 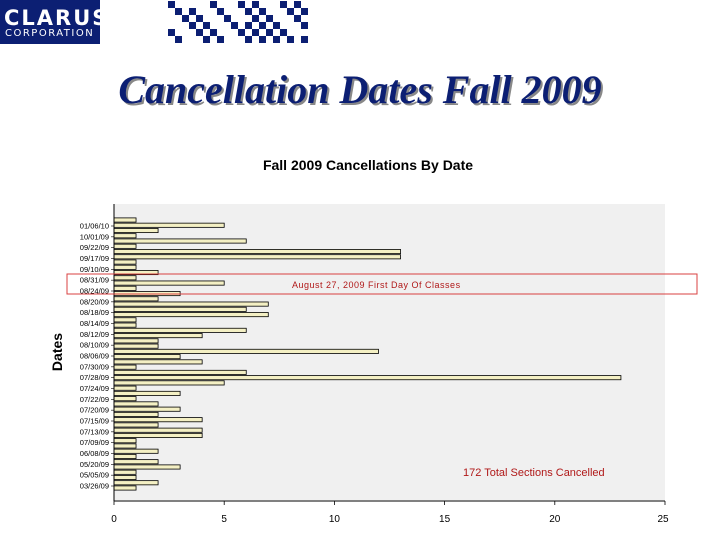 I want to click on y-tick-label: 07/20/09, so click(x=94, y=410).